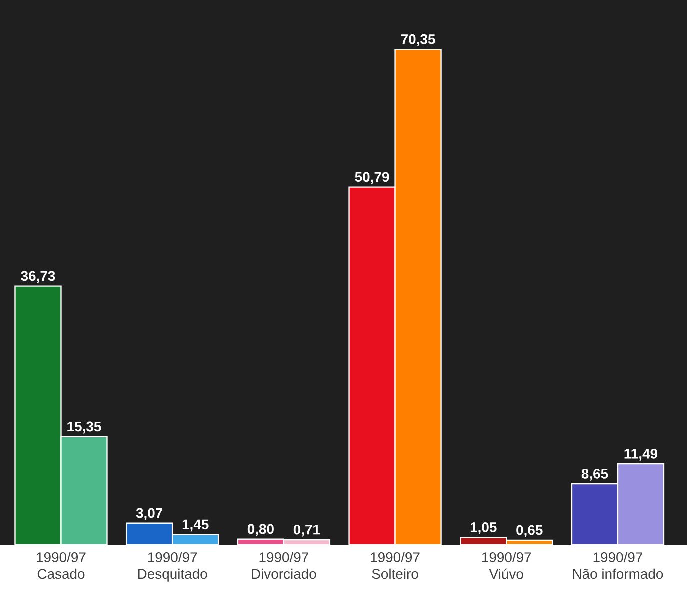  Describe the element at coordinates (506, 574) in the screenshot. I see `x-tick-label: Viúvo` at that location.